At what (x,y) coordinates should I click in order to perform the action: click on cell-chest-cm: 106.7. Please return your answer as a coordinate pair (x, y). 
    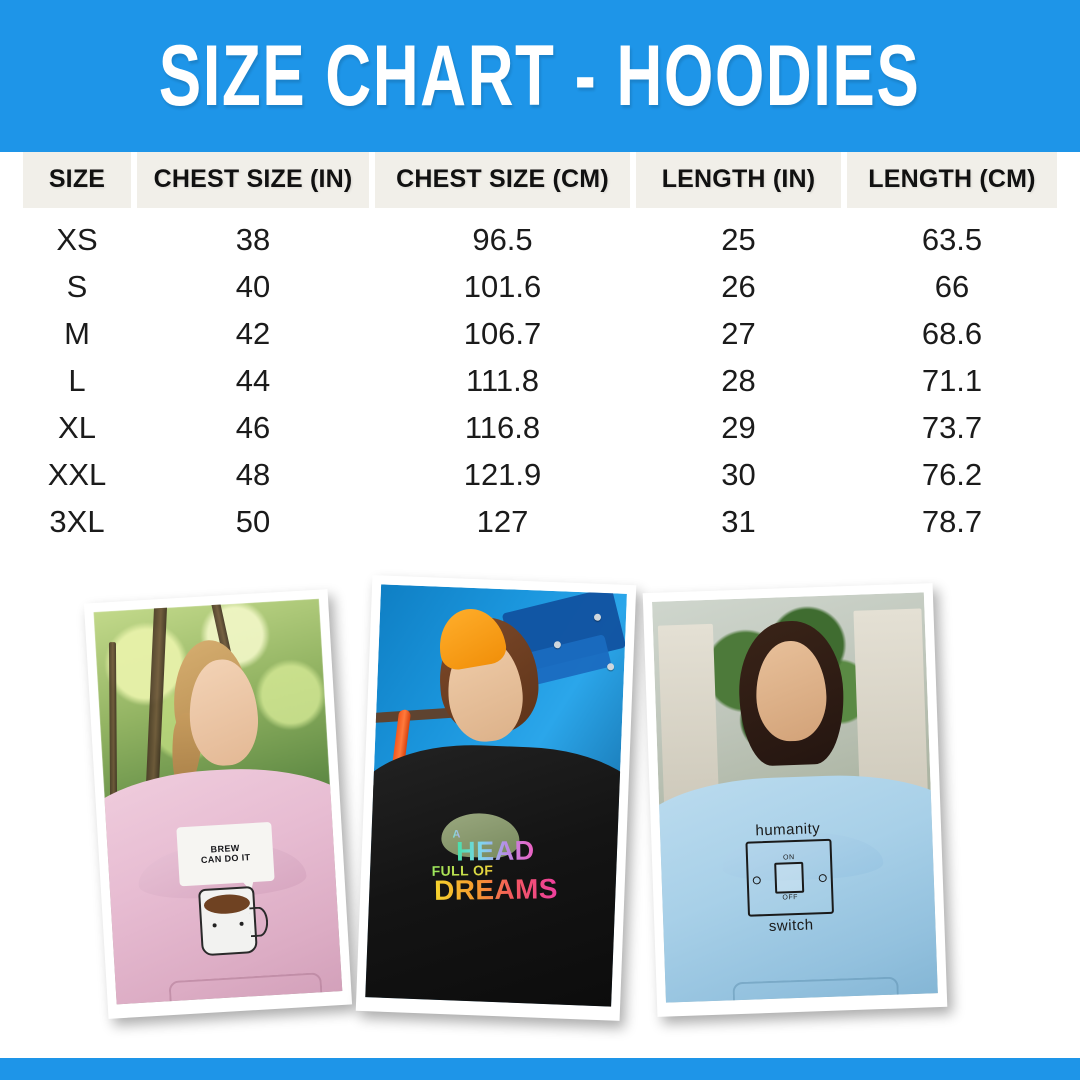
    Looking at the image, I should click on (502, 333).